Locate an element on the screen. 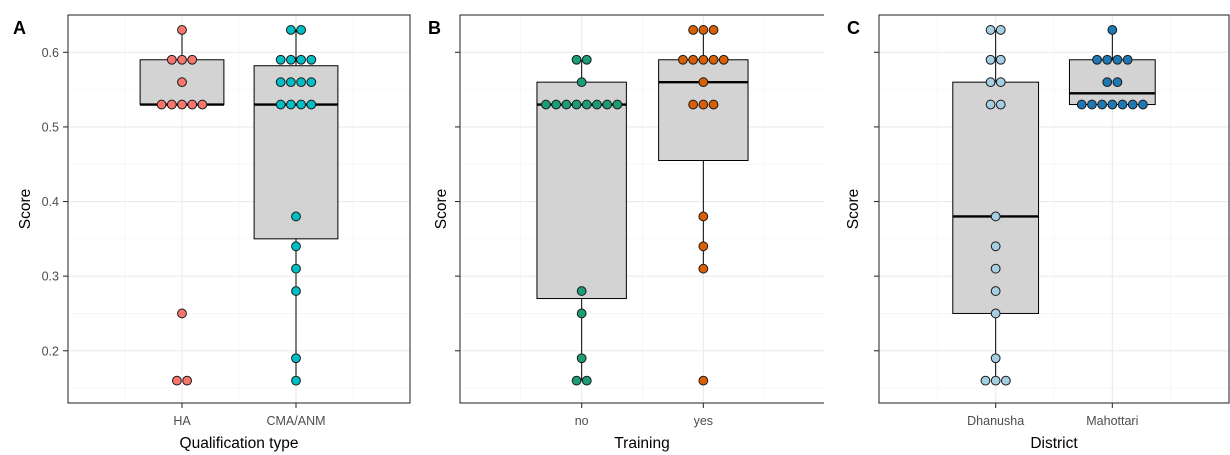  x-axis: HA CMA/ANM is located at coordinates (249, 415).